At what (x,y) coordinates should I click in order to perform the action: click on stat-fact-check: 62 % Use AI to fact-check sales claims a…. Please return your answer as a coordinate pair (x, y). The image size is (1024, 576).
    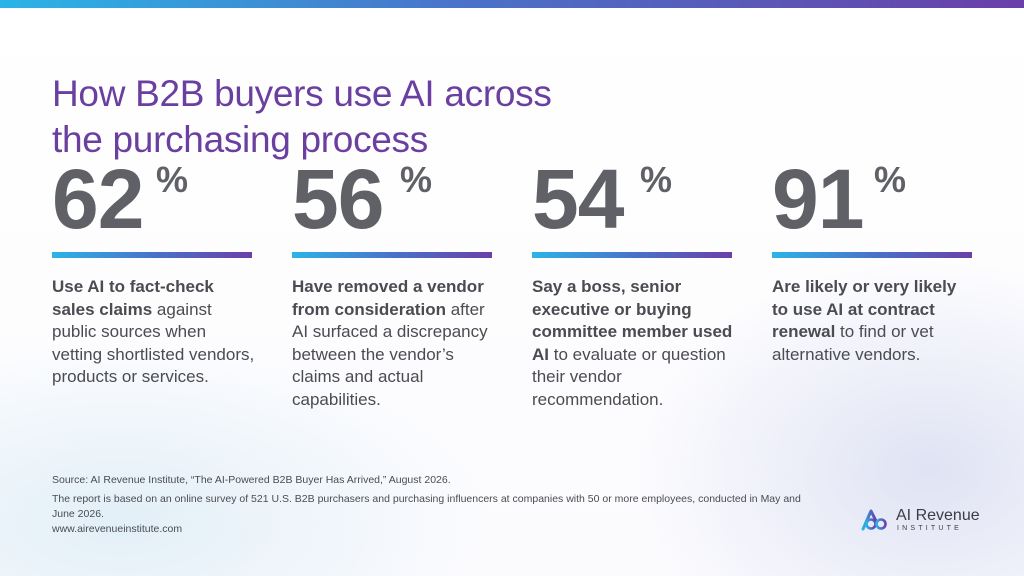
    Looking at the image, I should click on (154, 271).